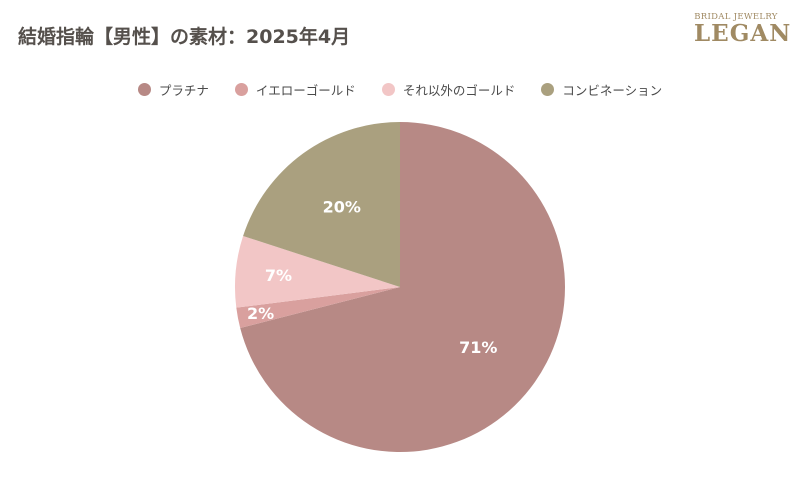  I want to click on slice-label-other-gold: 7%, so click(278, 275).